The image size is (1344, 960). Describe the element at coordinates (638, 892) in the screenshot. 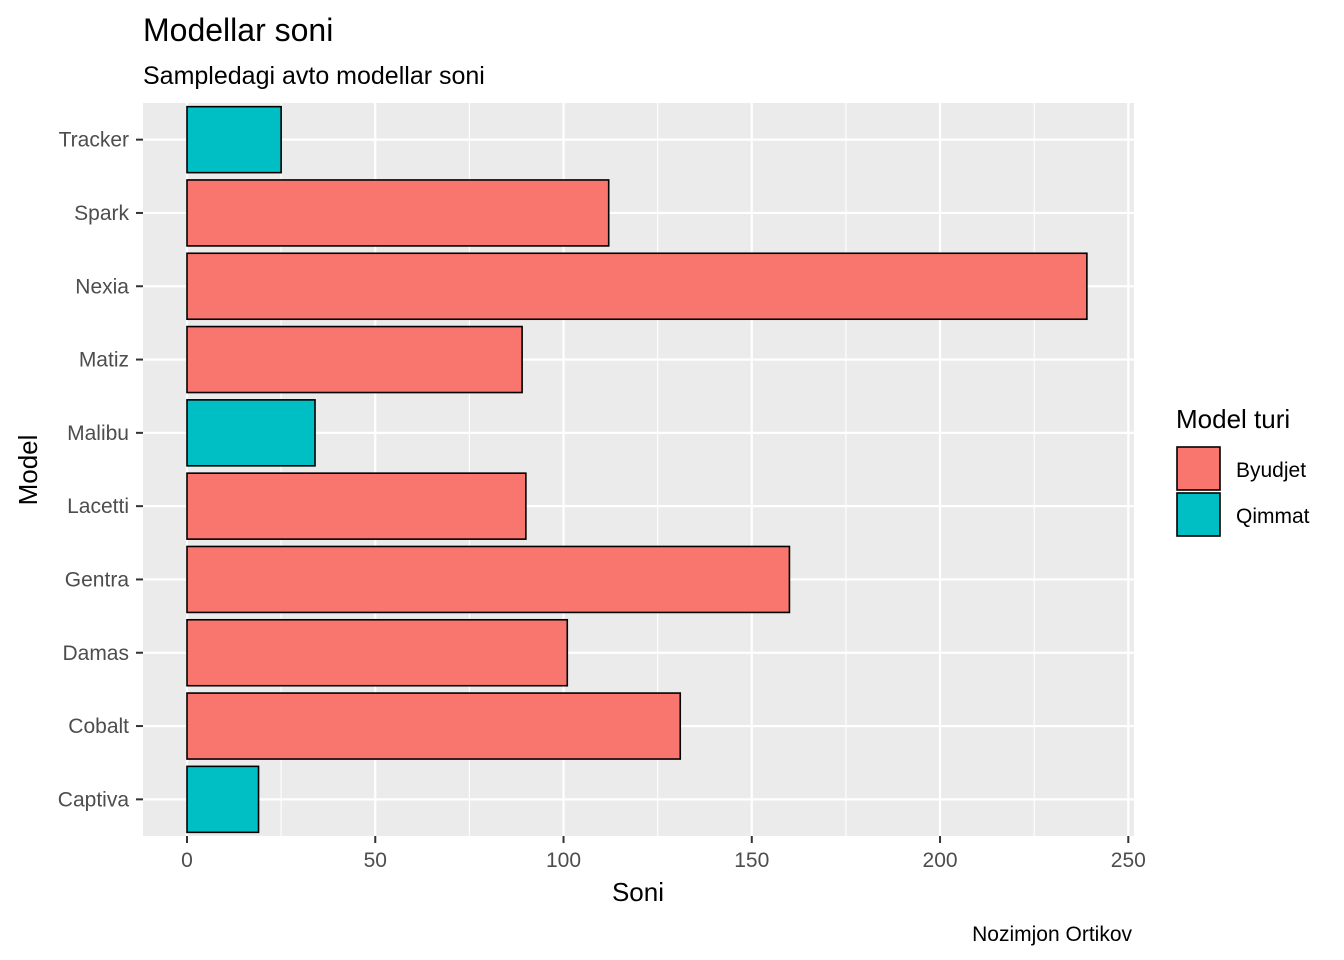

I see `x-axis-title: Soni` at that location.